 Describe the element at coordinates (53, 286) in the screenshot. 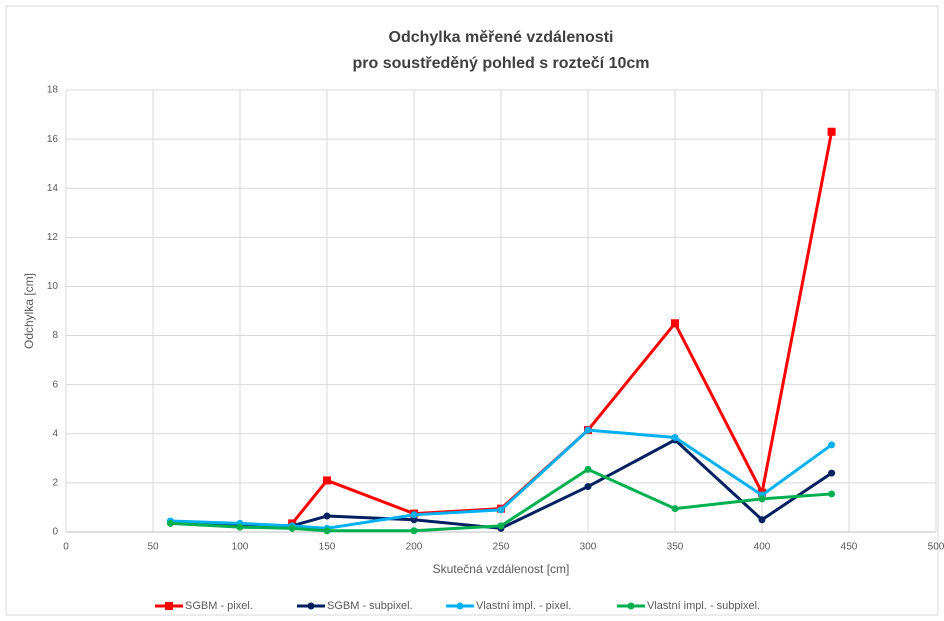

I see `y-tick-label: 10` at that location.